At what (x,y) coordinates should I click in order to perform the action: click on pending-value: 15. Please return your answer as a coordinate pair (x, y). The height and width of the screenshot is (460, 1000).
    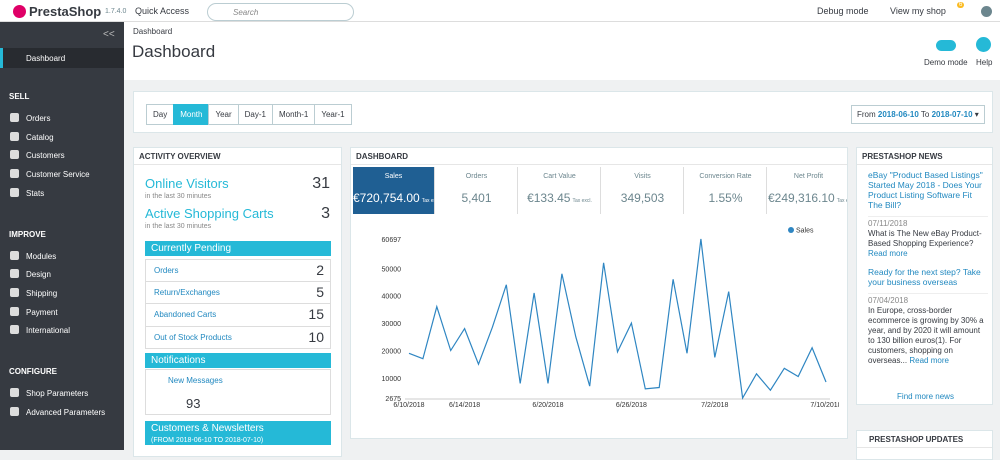
    Looking at the image, I should click on (316, 314).